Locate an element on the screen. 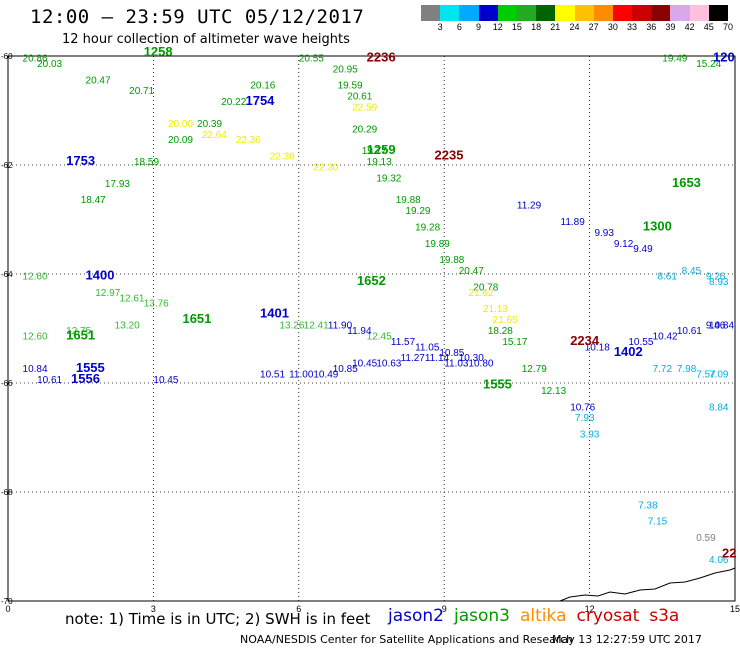 Image resolution: width=740 pixels, height=650 pixels. data-point-label: 10.30 is located at coordinates (471, 358).